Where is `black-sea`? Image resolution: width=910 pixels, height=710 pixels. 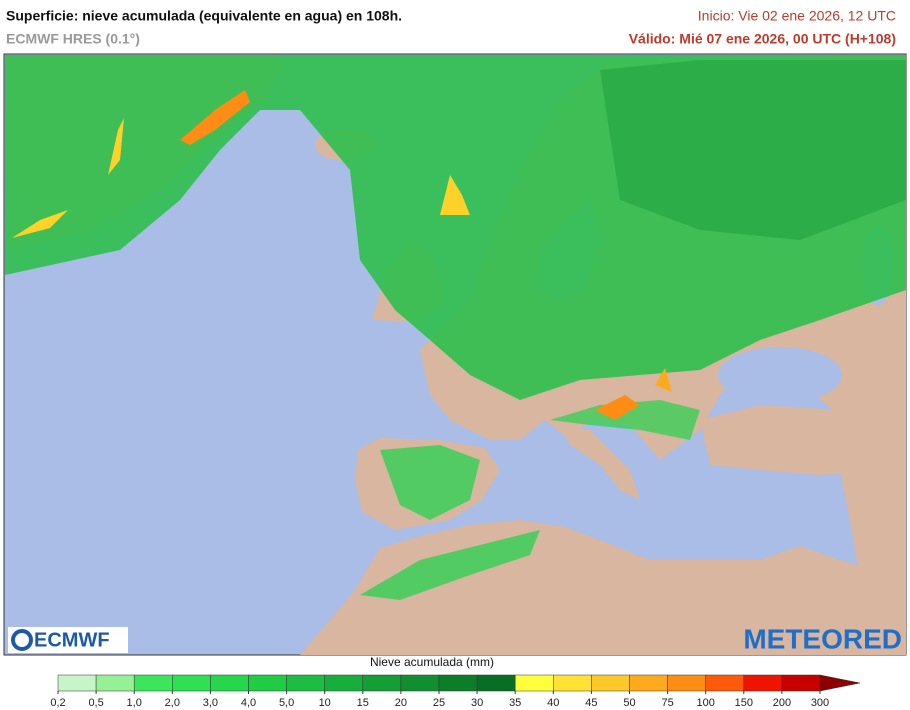 black-sea is located at coordinates (780, 375).